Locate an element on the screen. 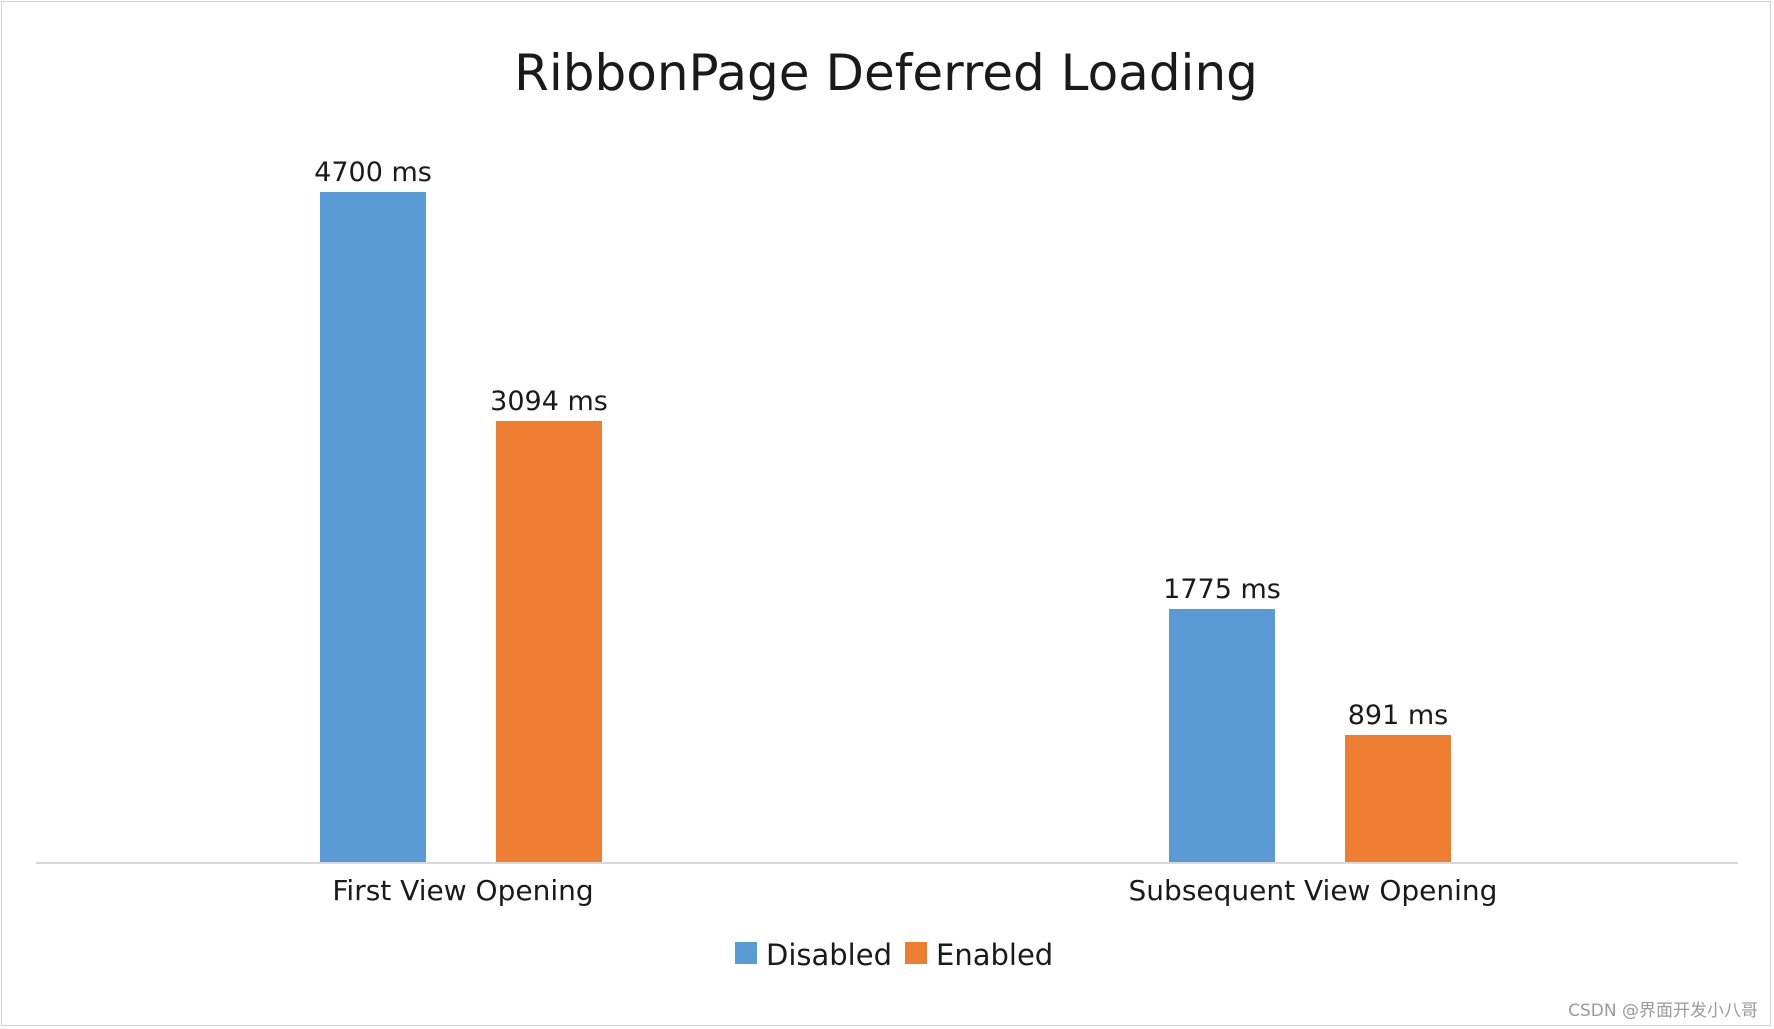  legend: Disabled Enabled is located at coordinates (894, 955).